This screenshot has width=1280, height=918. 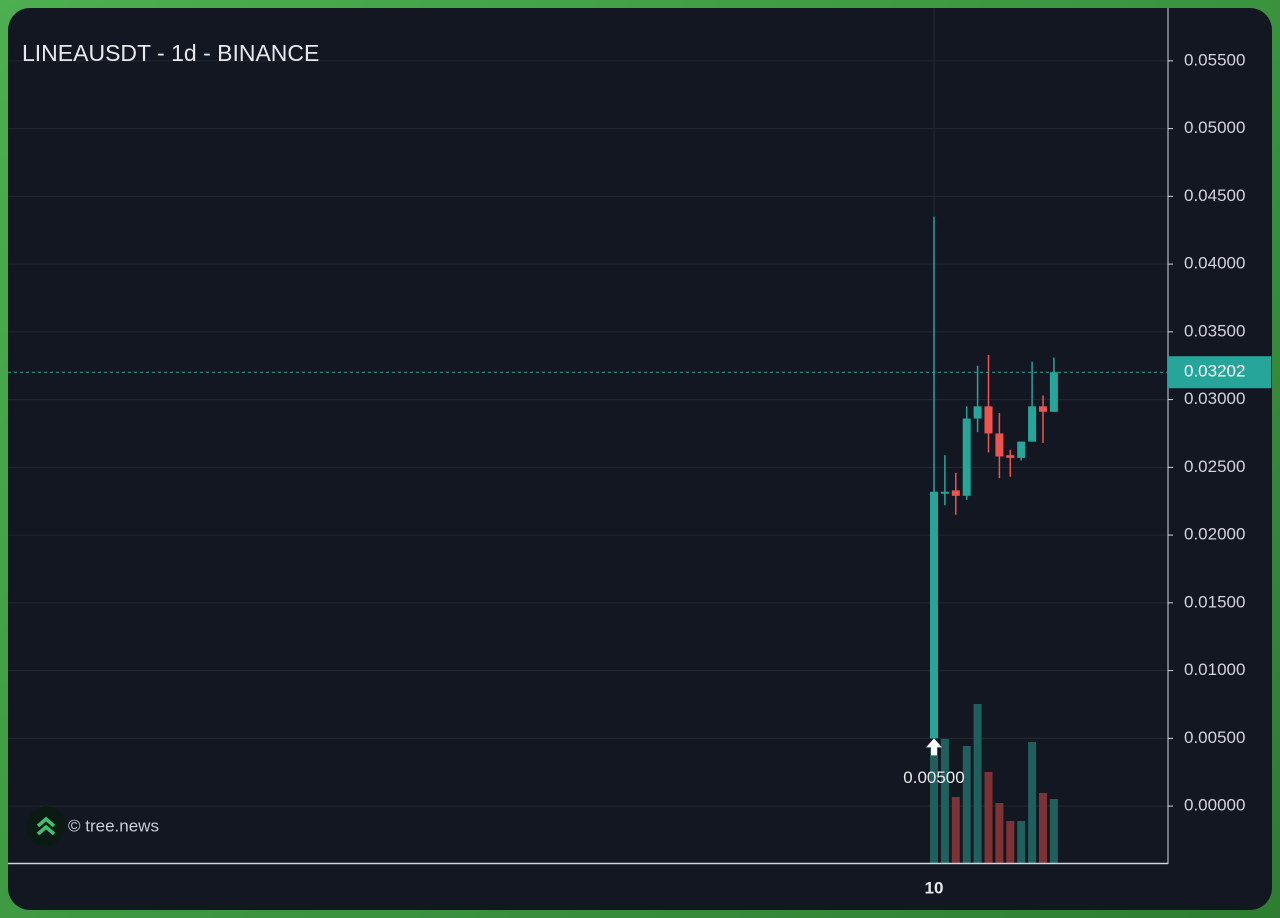 What do you see at coordinates (1214, 398) in the screenshot?
I see `y-tick-label: 0.03000` at bounding box center [1214, 398].